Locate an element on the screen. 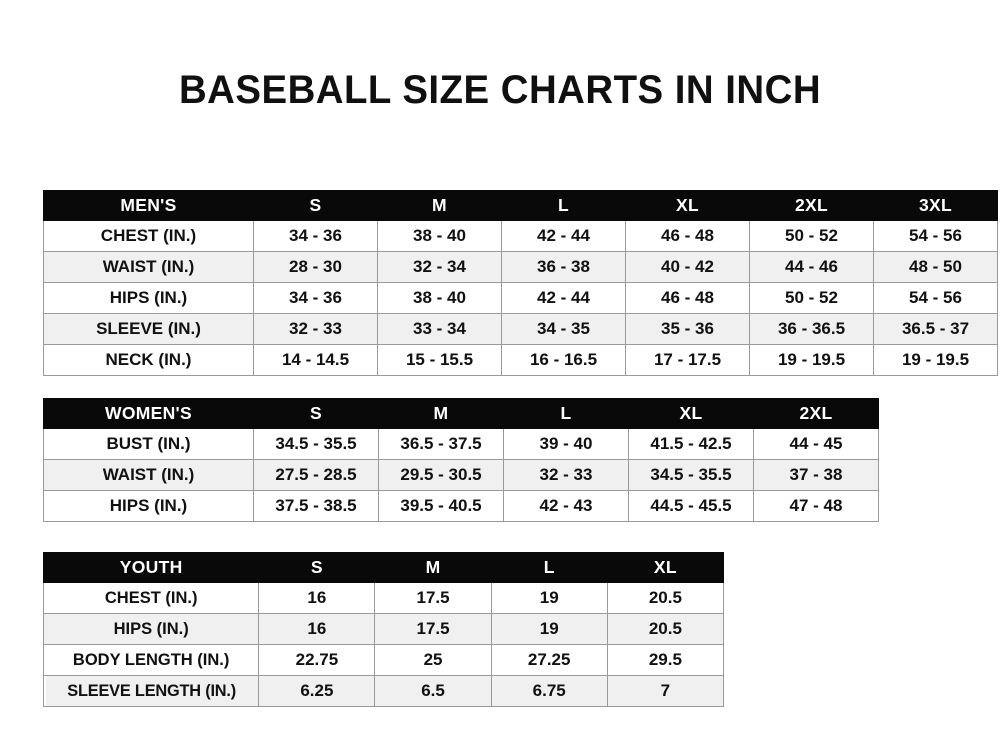  mens-header-row: MEN'S S M L XL 2XL 3XL is located at coordinates (520, 205).